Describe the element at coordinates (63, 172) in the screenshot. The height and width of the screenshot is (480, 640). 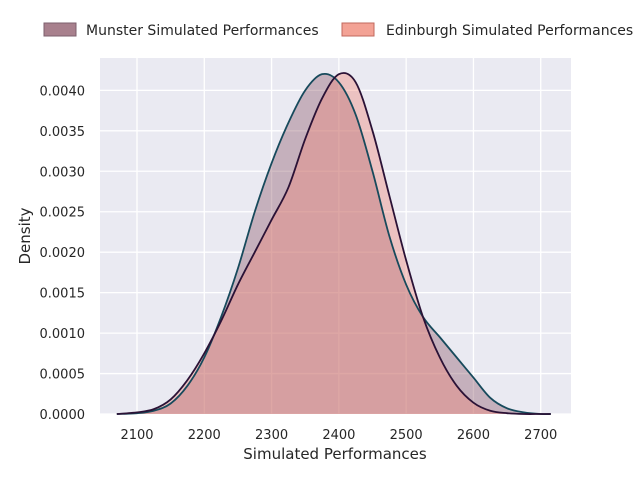
I see `y-tick-label: 0.0030` at that location.